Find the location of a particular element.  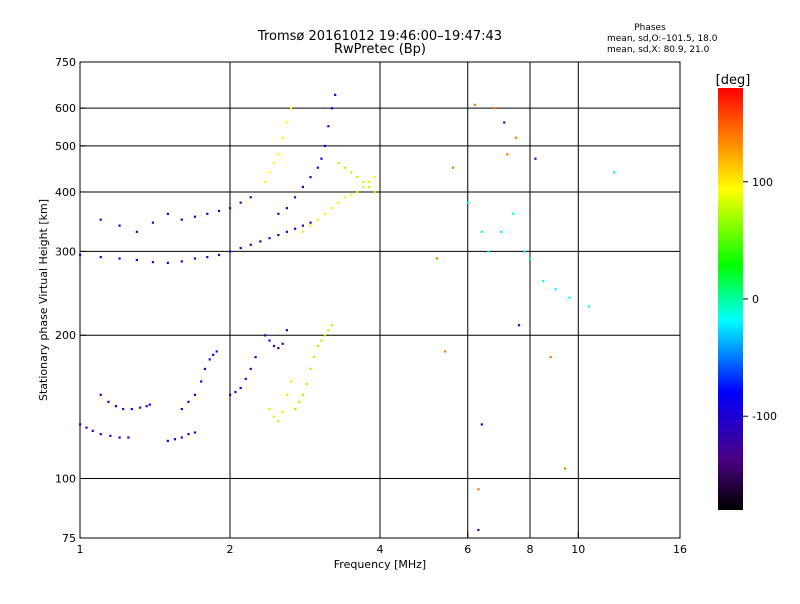

y-tick-label: 500 is located at coordinates (65, 146).